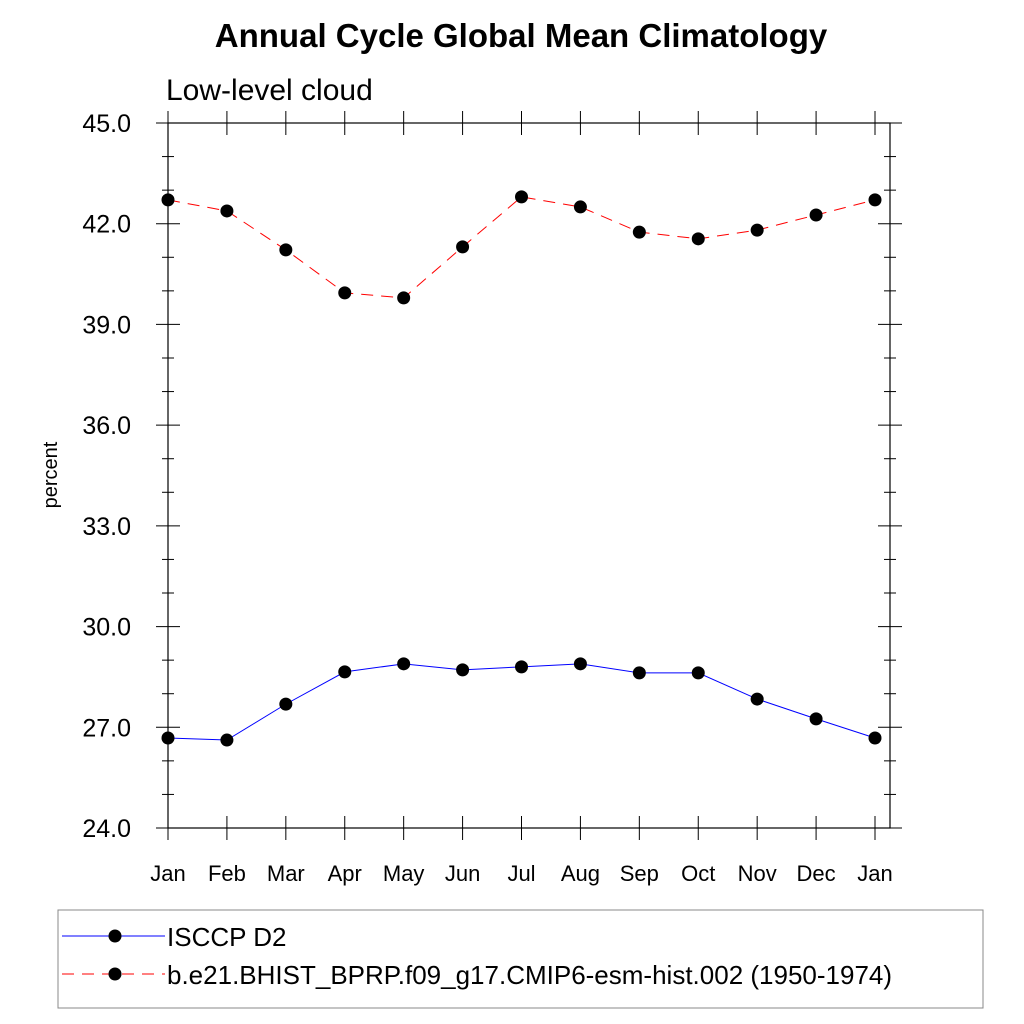 The image size is (1024, 1024). I want to click on y-tick-label: 30.0, so click(106, 628).